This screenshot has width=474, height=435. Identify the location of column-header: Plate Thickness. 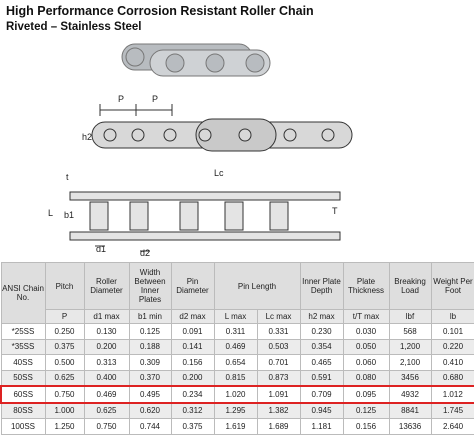
(366, 286).